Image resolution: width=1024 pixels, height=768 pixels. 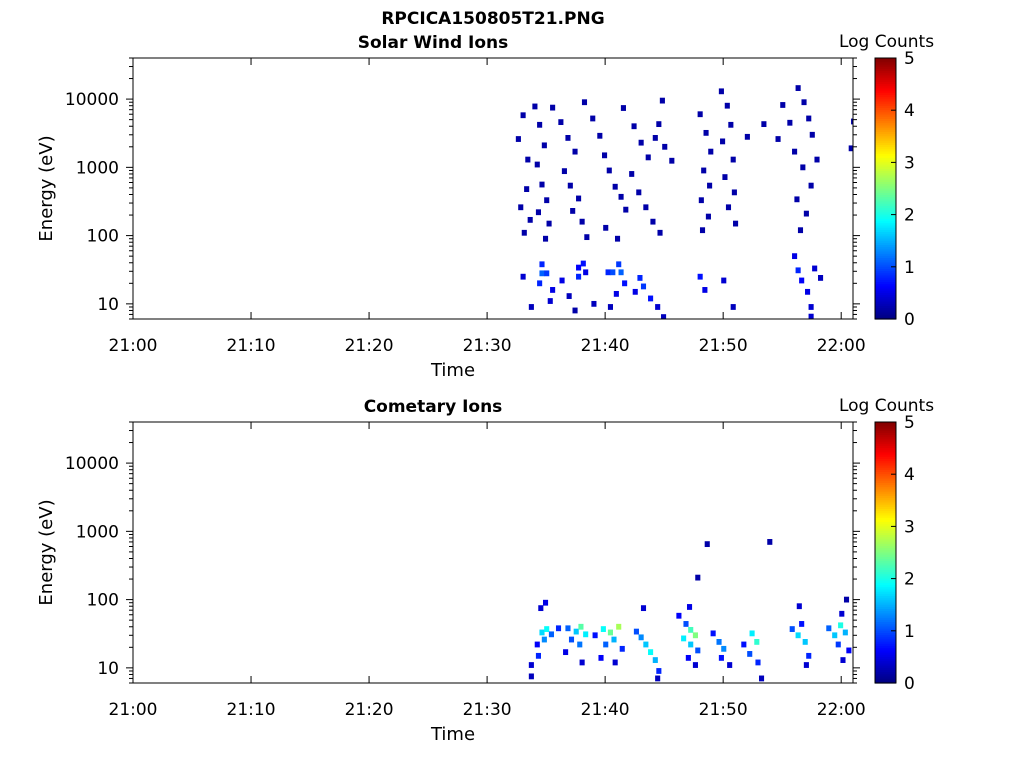 What do you see at coordinates (92, 100) in the screenshot?
I see `y-tick-label: 10000` at bounding box center [92, 100].